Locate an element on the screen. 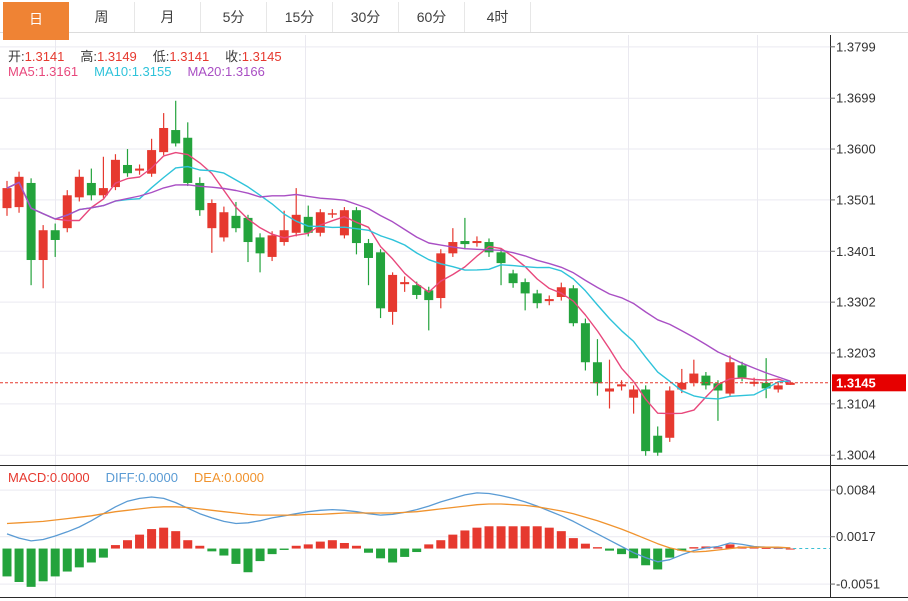  ma5-label: MA5: is located at coordinates (23, 71).